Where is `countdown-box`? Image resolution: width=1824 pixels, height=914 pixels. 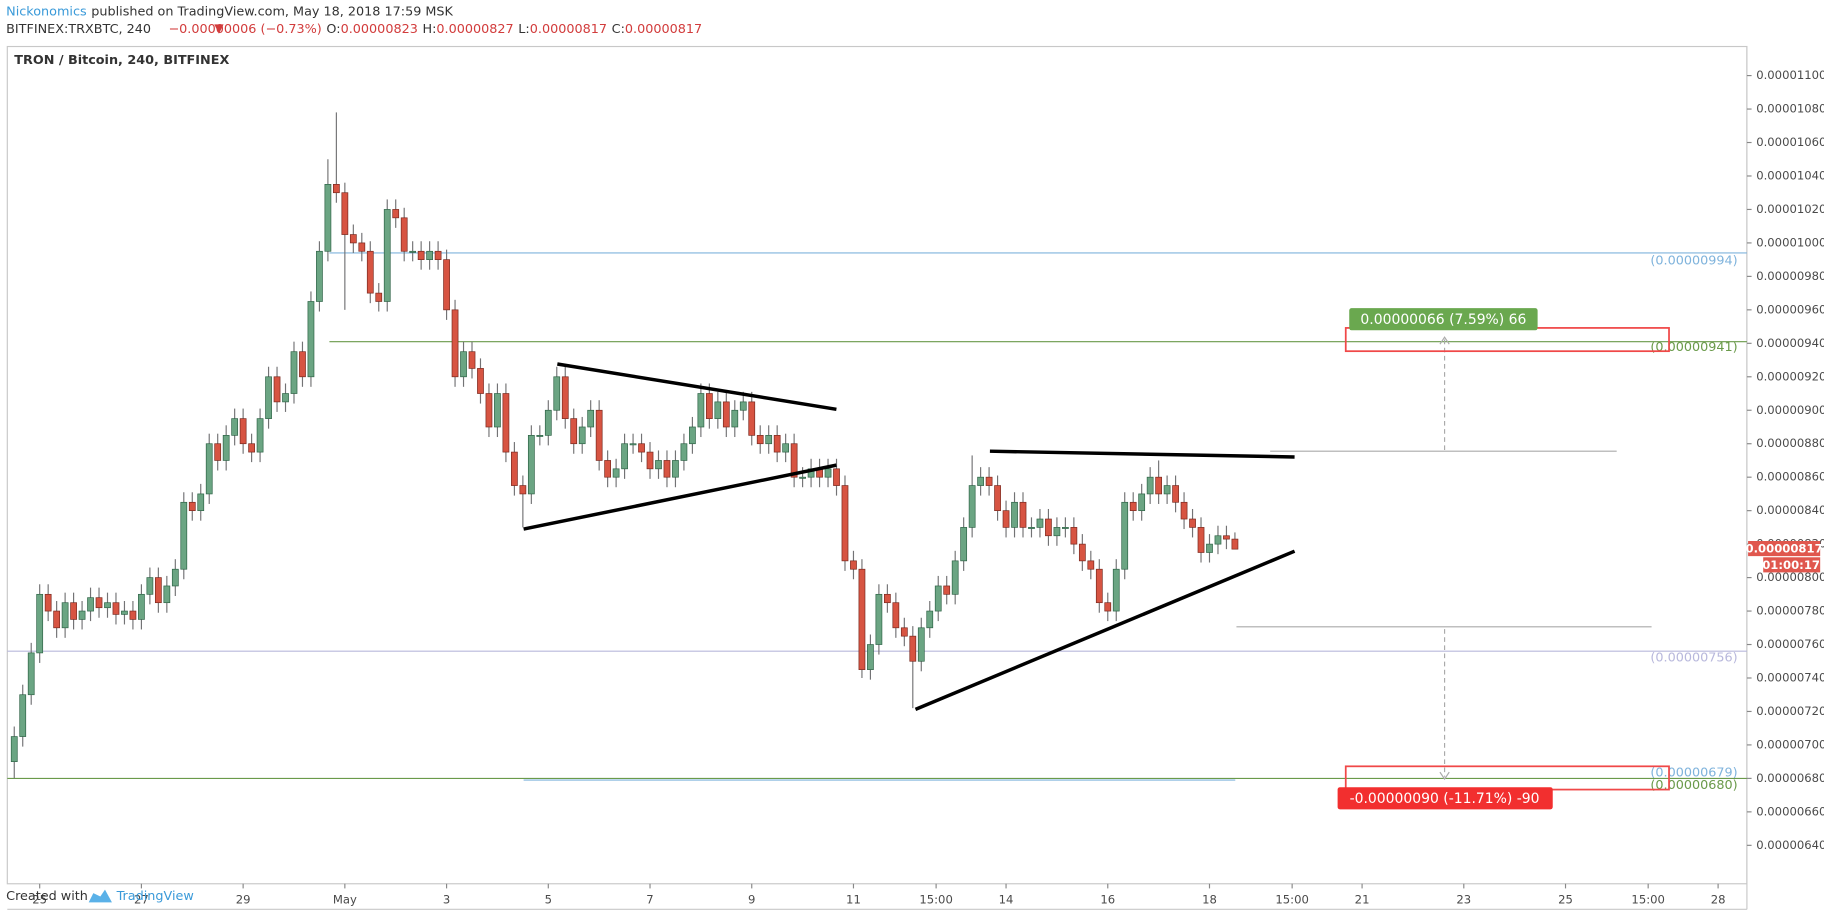
countdown-box is located at coordinates (1792, 565).